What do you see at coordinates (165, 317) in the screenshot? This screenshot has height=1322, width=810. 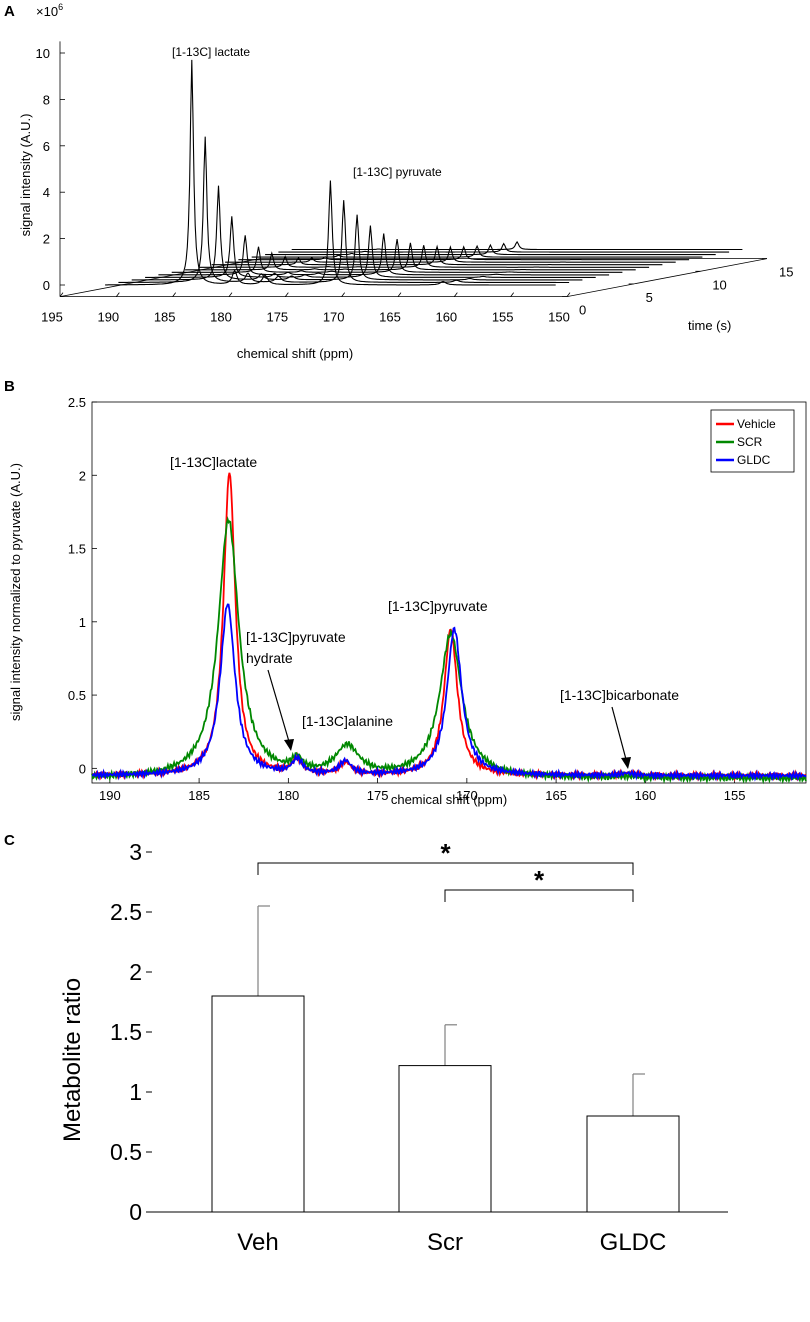 I see `panel-a-xtick-label: 185` at bounding box center [165, 317].